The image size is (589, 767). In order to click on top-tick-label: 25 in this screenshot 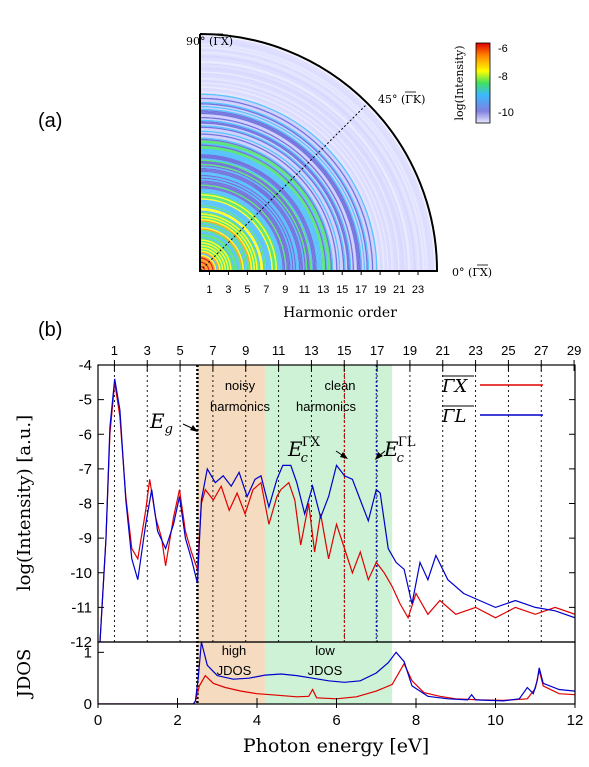, I will do `click(508, 350)`.